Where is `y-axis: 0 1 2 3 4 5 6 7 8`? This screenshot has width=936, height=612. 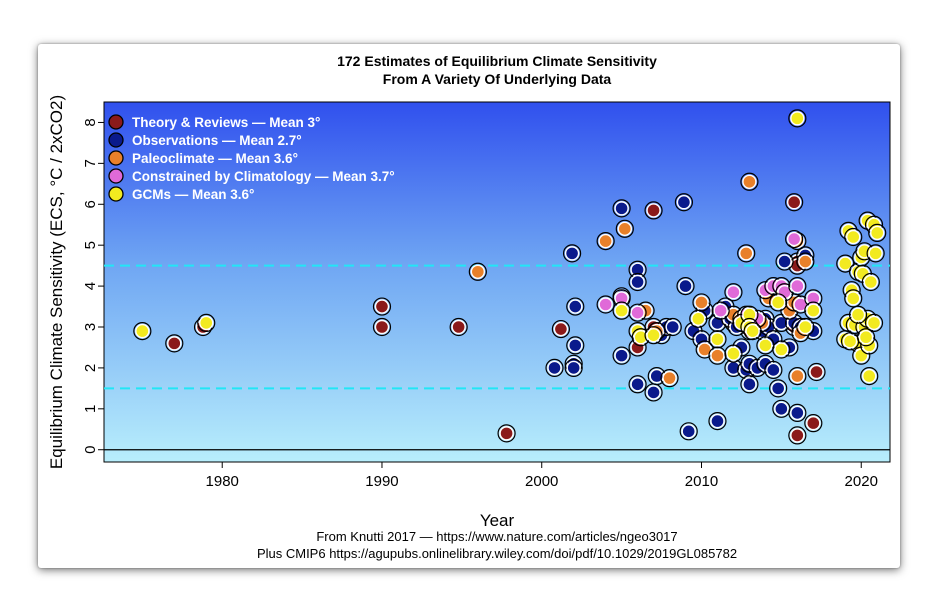 y-axis: 0 1 2 3 4 5 6 7 8 is located at coordinates (93, 286).